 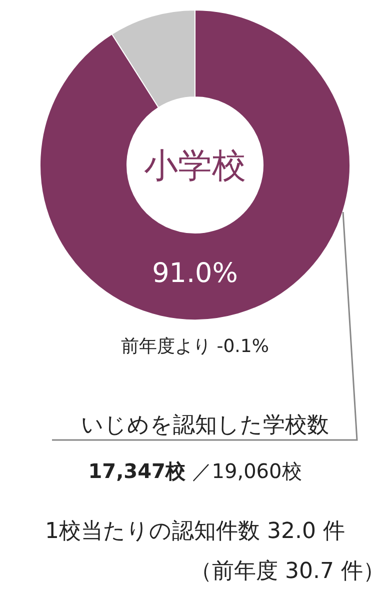 What do you see at coordinates (195, 471) in the screenshot?
I see `text: 17,347校 ／19,060校` at bounding box center [195, 471].